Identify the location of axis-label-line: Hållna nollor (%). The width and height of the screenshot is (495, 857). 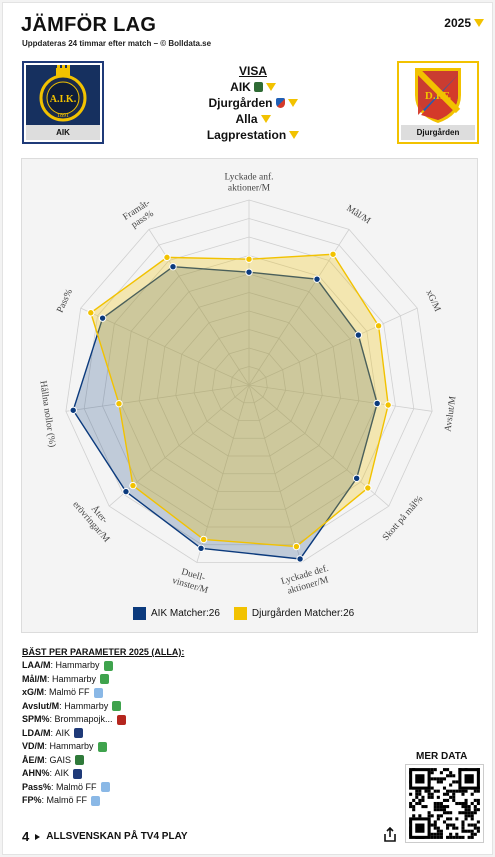
(47, 414).